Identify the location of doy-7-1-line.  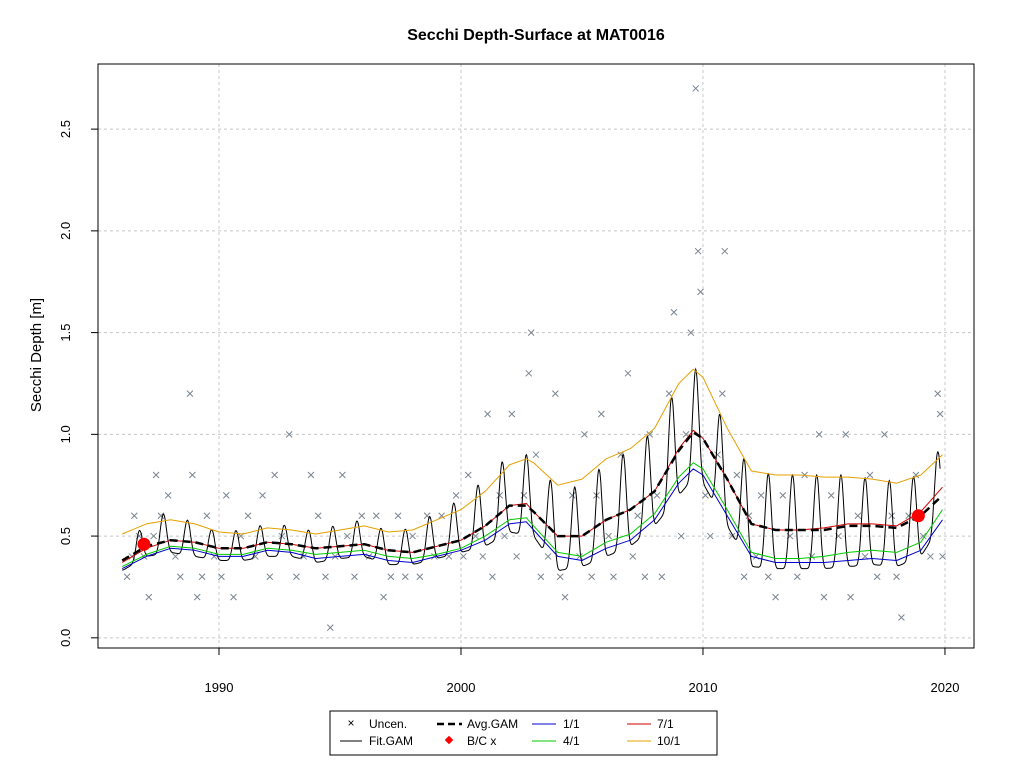
(532, 496).